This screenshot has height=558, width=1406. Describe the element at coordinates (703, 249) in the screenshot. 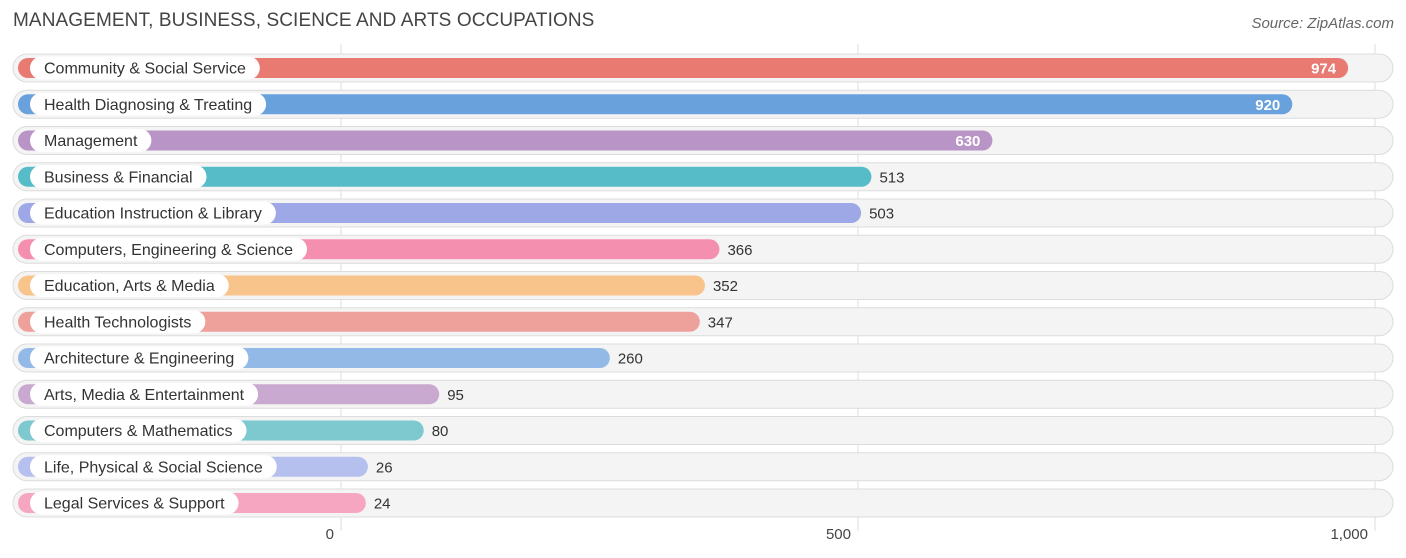

I see `bar-row: Computers, Engineering & Science 366` at that location.